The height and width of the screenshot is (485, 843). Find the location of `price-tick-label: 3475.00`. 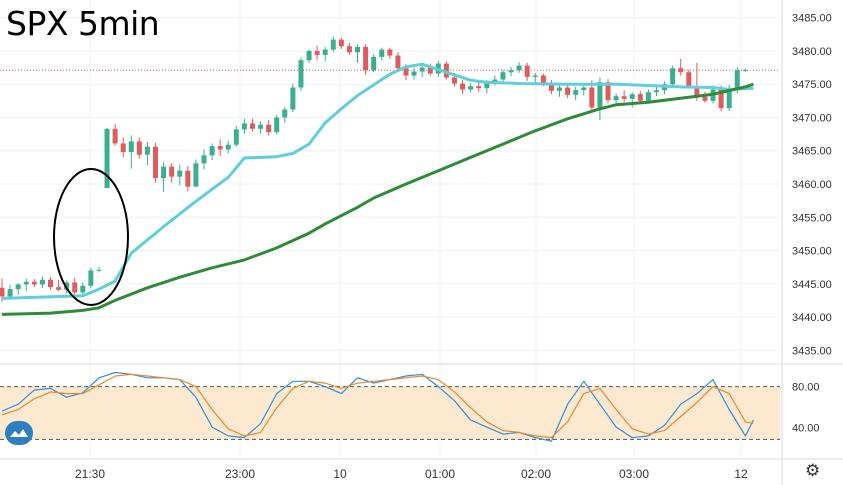

price-tick-label: 3475.00 is located at coordinates (812, 85).